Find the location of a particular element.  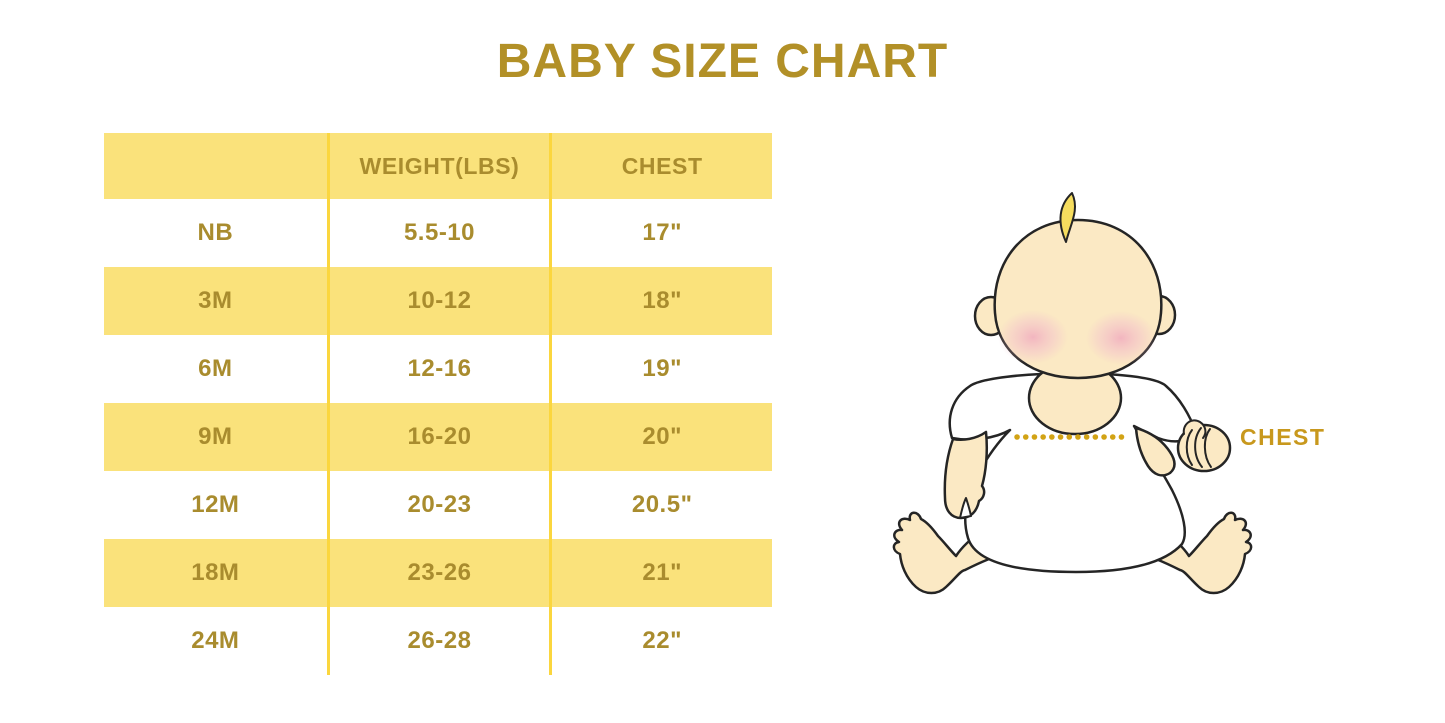

baby-right-cheek is located at coordinates (1121, 338).